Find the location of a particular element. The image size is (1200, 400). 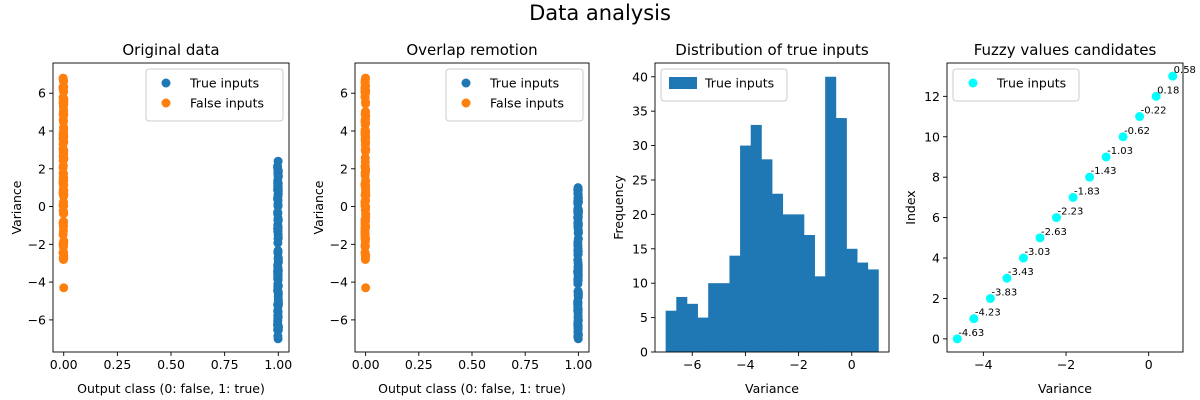

point-label: 0.18 is located at coordinates (1168, 90).